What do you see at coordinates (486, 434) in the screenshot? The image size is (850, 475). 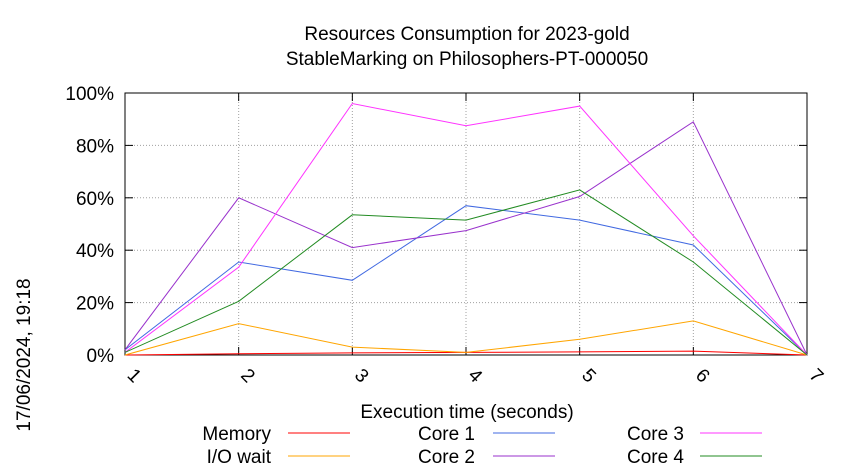 I see `legend-entry: Core 1` at bounding box center [486, 434].